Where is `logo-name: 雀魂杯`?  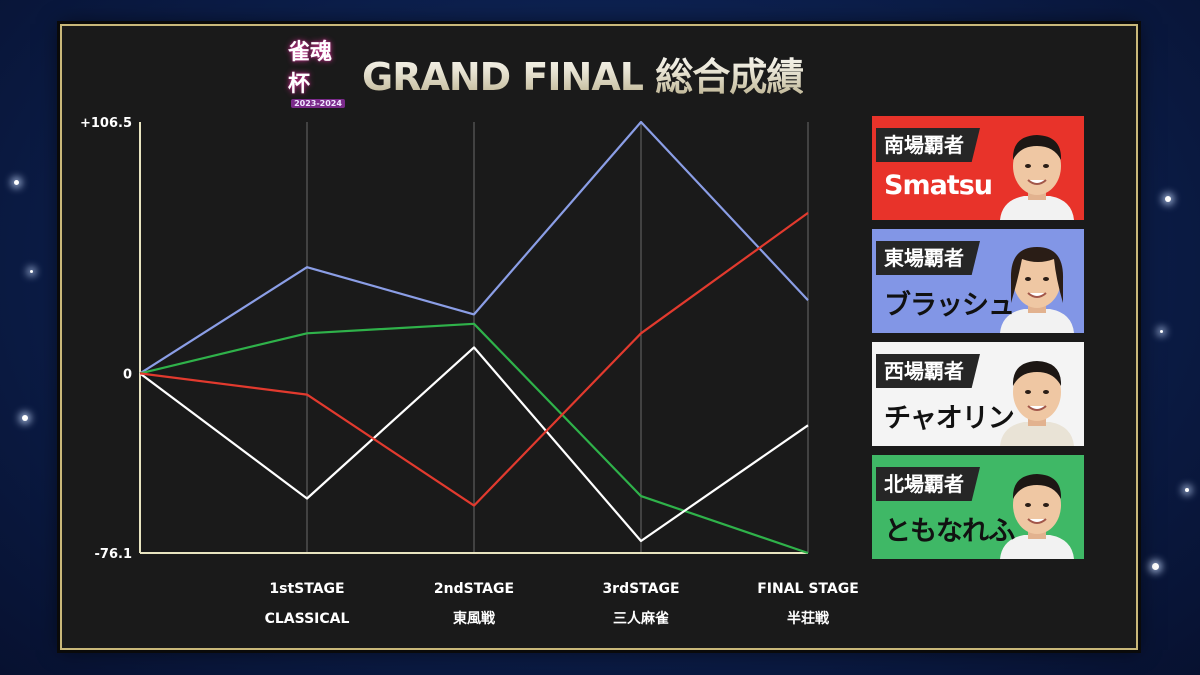
logo-name: 雀魂杯 is located at coordinates (310, 68).